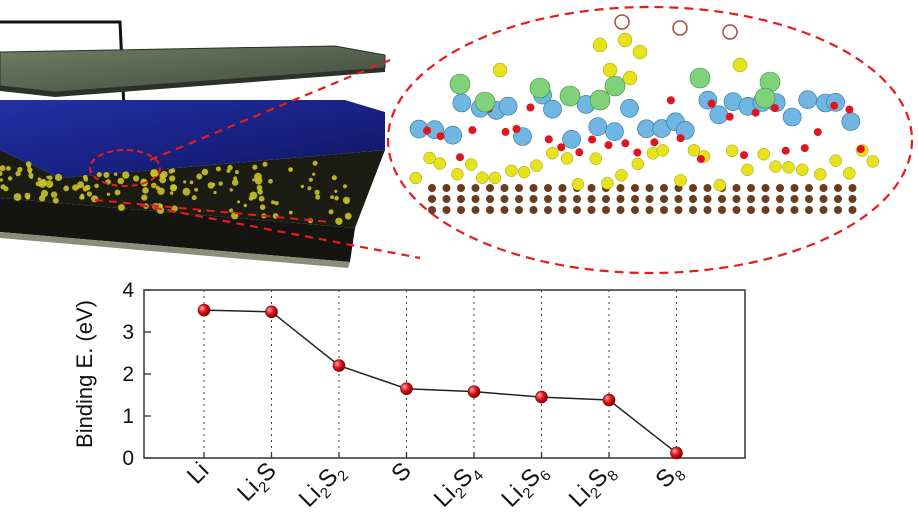 The height and width of the screenshot is (517, 918). What do you see at coordinates (280, 231) in the screenshot?
I see `zoom-line-lower` at bounding box center [280, 231].